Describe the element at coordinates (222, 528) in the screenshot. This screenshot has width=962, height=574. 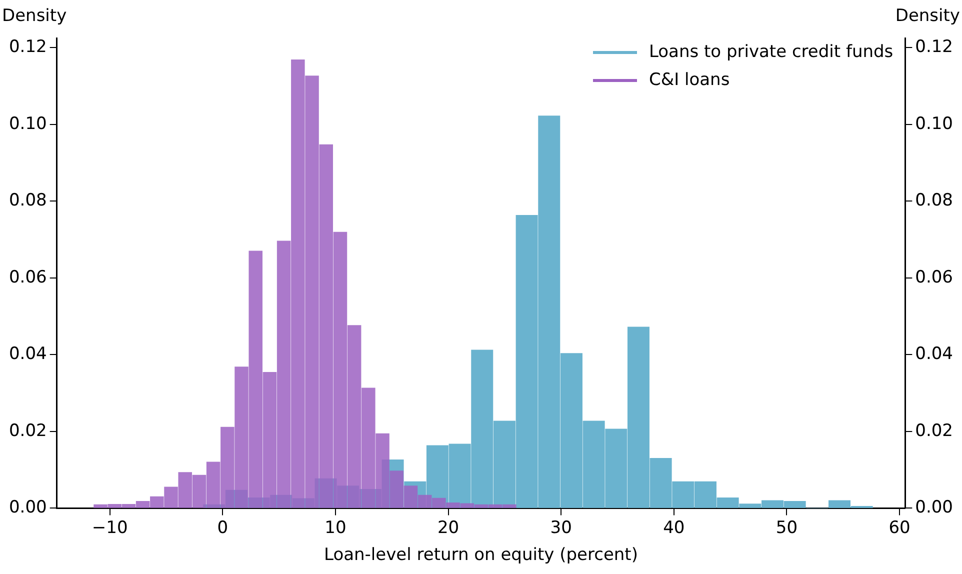
I see `x-tick-label: 0` at that location.